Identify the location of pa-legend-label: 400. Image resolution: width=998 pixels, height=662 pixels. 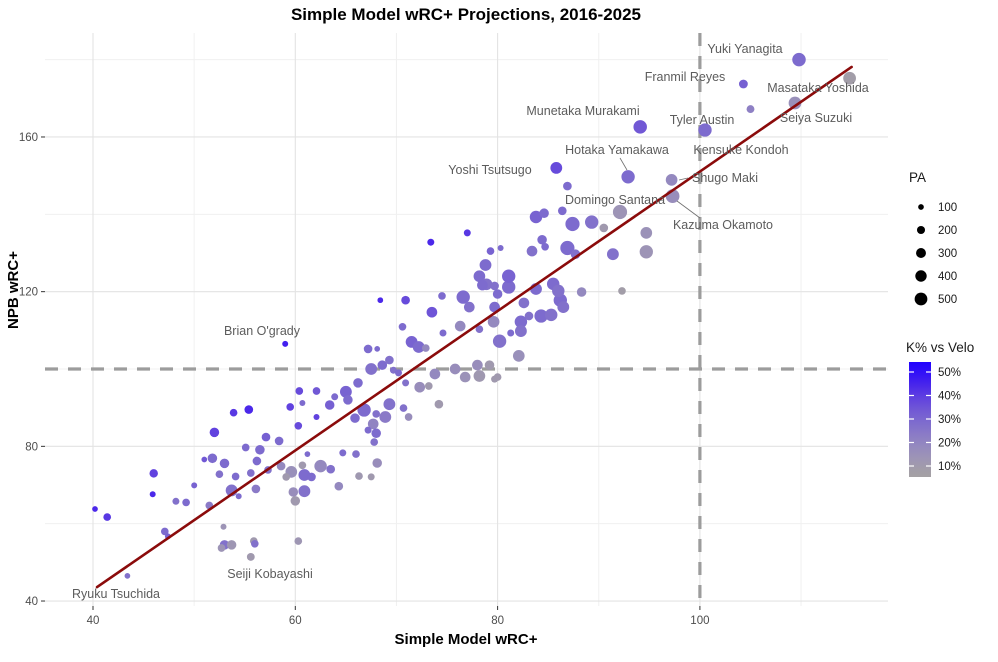
(947, 277).